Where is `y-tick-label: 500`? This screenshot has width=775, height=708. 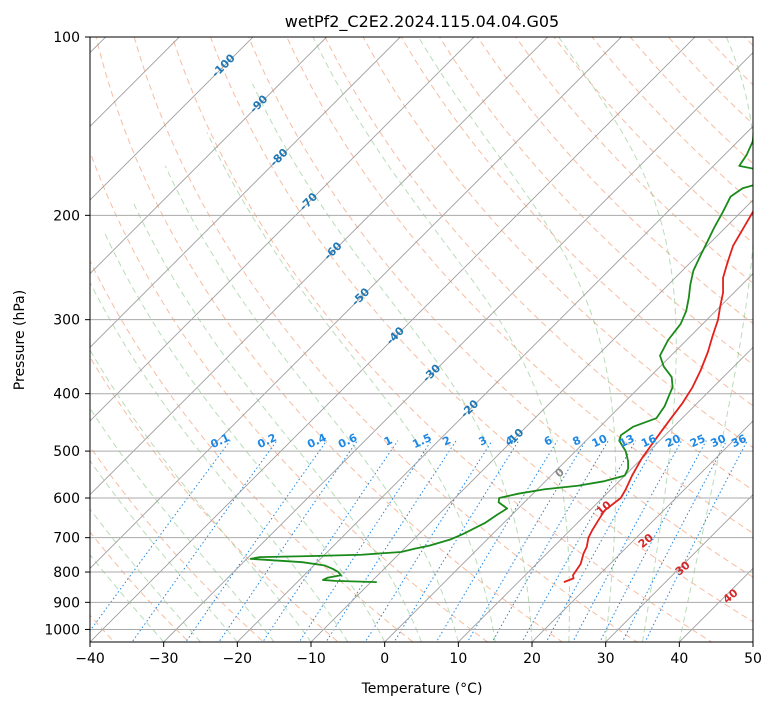 y-tick-label: 500 is located at coordinates (66, 452).